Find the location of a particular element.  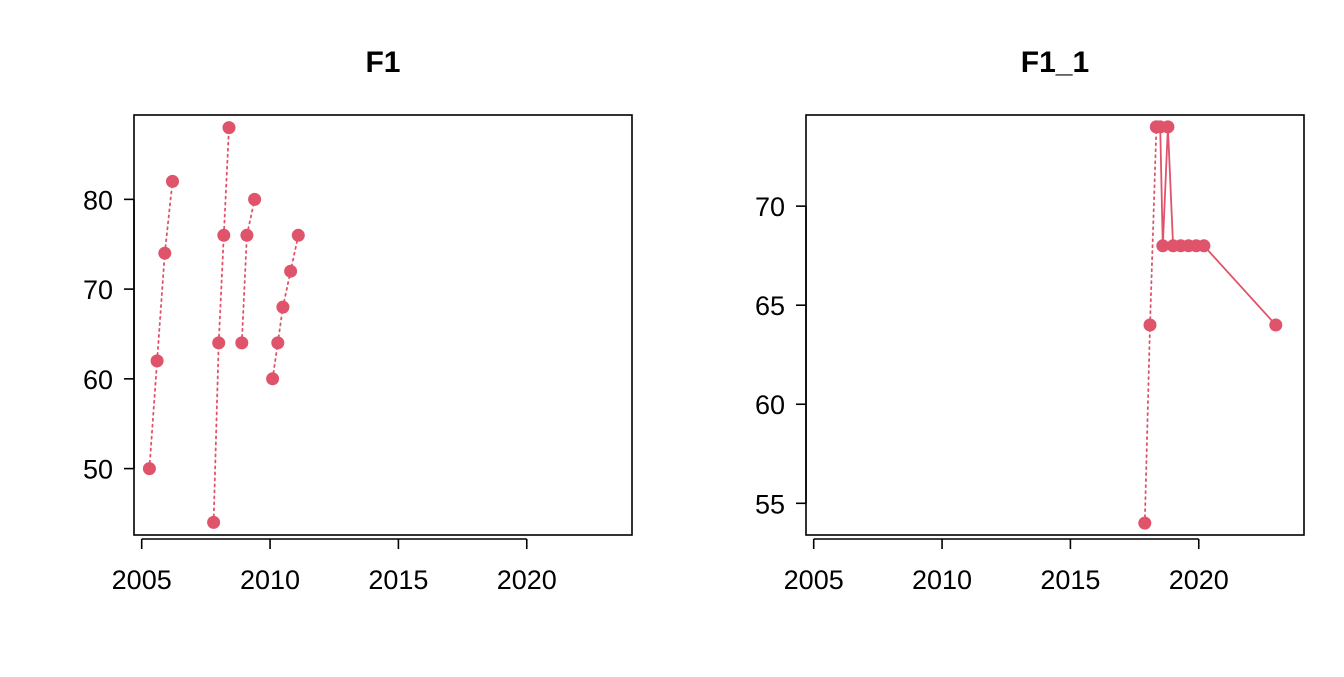

chart-title: F1 is located at coordinates (382, 62).